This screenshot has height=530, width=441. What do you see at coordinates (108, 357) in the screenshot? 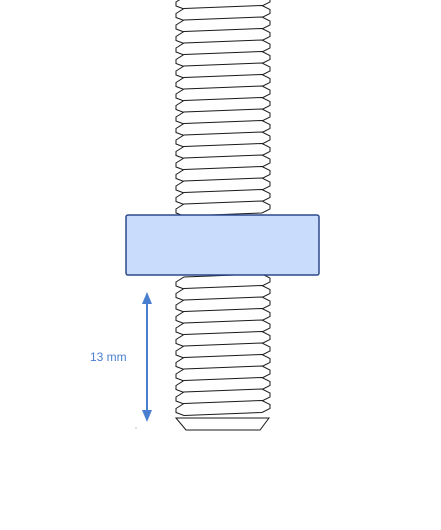
I see `dimension-label: 13 mm` at bounding box center [108, 357].